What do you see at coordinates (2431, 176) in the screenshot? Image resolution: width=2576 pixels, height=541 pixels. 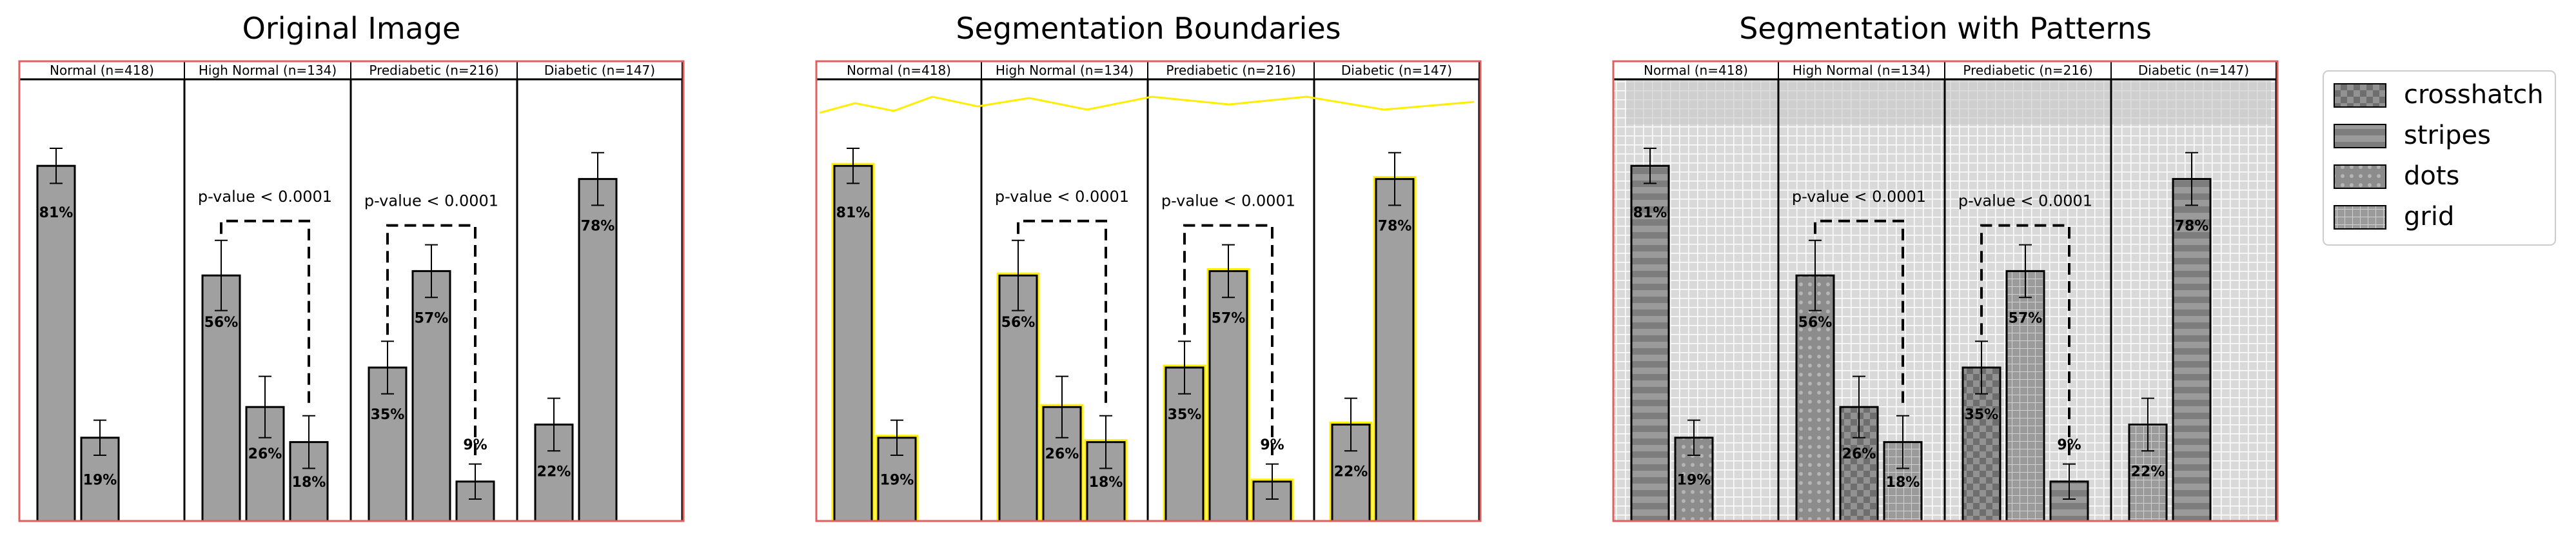 I see `legend-label: dots` at bounding box center [2431, 176].